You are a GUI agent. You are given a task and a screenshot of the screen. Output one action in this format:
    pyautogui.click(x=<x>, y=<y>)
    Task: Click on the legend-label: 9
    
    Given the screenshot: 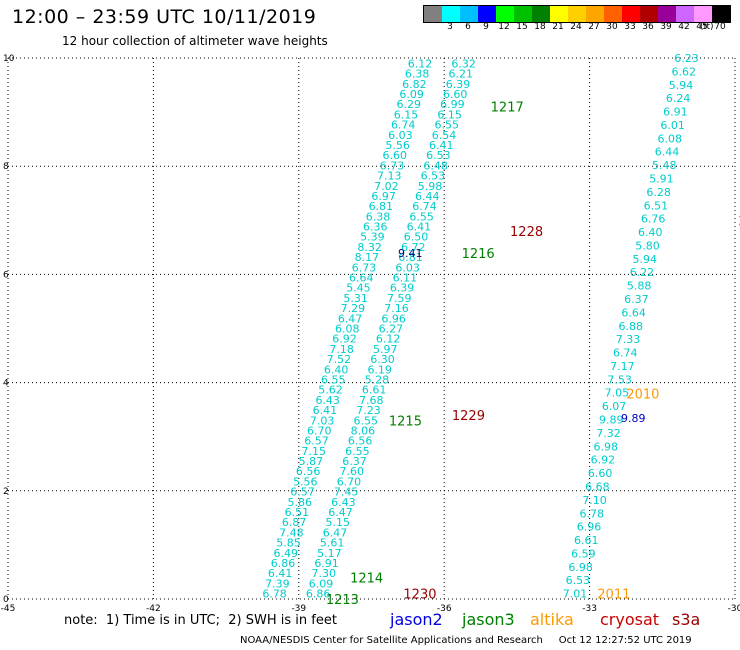 What is the action you would take?
    pyautogui.click(x=486, y=27)
    